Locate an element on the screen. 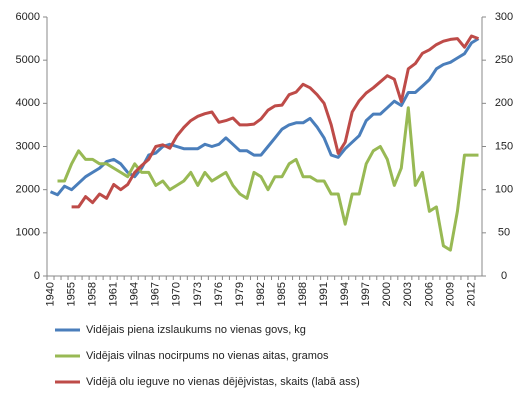 The height and width of the screenshot is (403, 529). x-tick-label: 1955 is located at coordinates (71, 294).